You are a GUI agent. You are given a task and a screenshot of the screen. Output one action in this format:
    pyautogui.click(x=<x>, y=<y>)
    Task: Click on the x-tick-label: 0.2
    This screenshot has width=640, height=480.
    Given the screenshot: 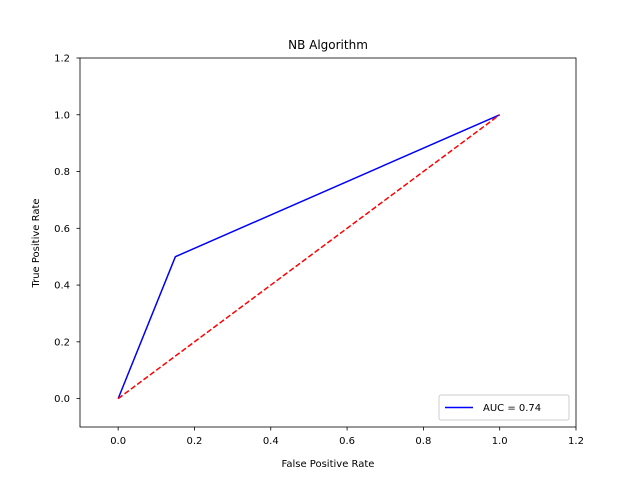 What is the action you would take?
    pyautogui.click(x=195, y=441)
    